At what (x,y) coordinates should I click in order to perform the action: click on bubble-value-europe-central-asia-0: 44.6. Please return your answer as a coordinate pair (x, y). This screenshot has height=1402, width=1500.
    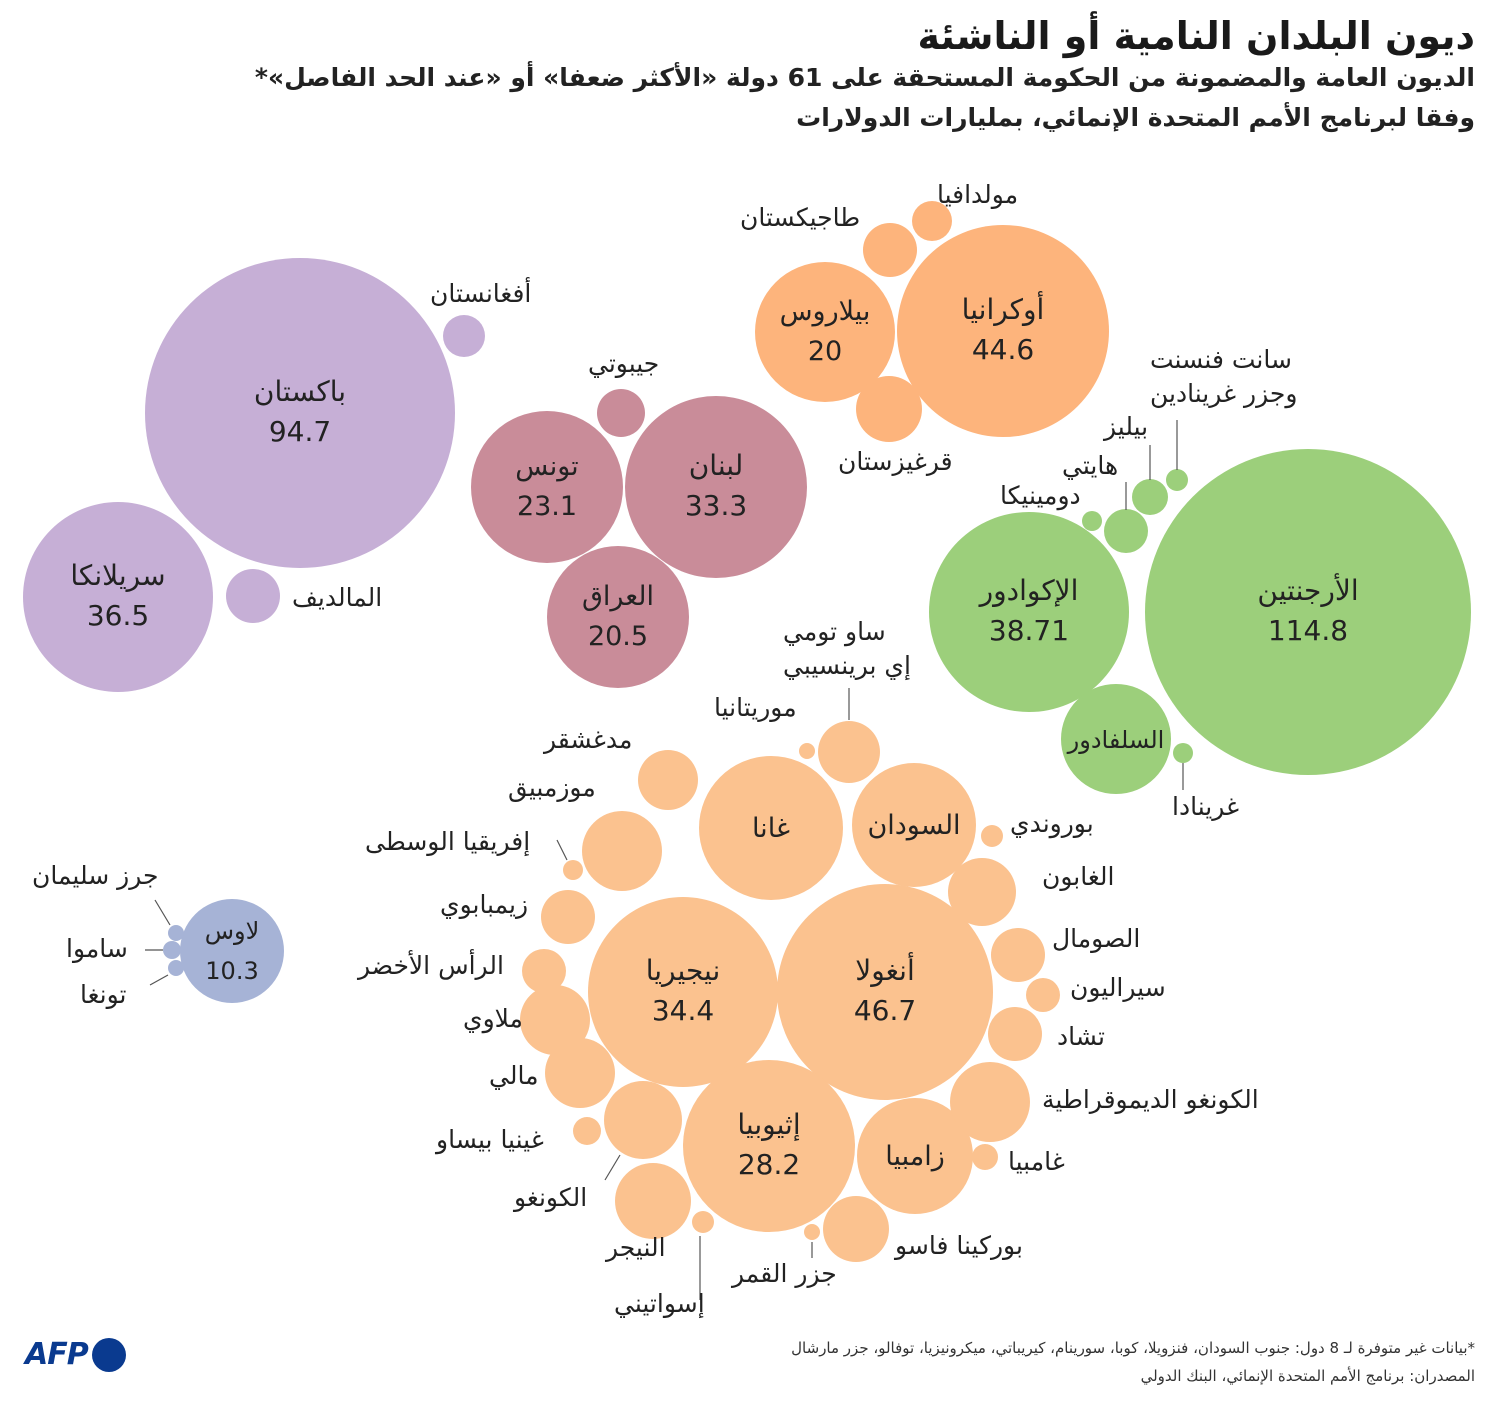
    Looking at the image, I should click on (1003, 349).